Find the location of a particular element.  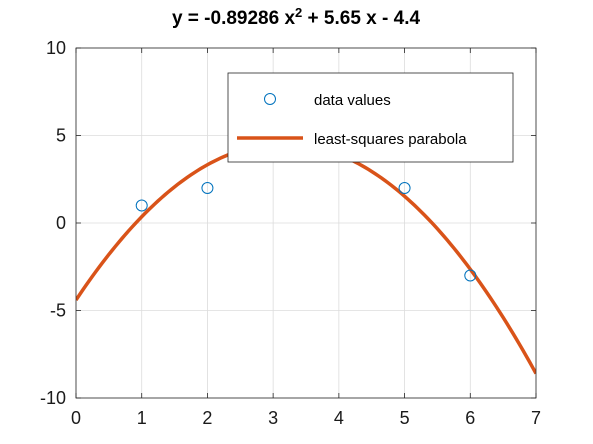

y-tick-label: 5 is located at coordinates (61, 136).